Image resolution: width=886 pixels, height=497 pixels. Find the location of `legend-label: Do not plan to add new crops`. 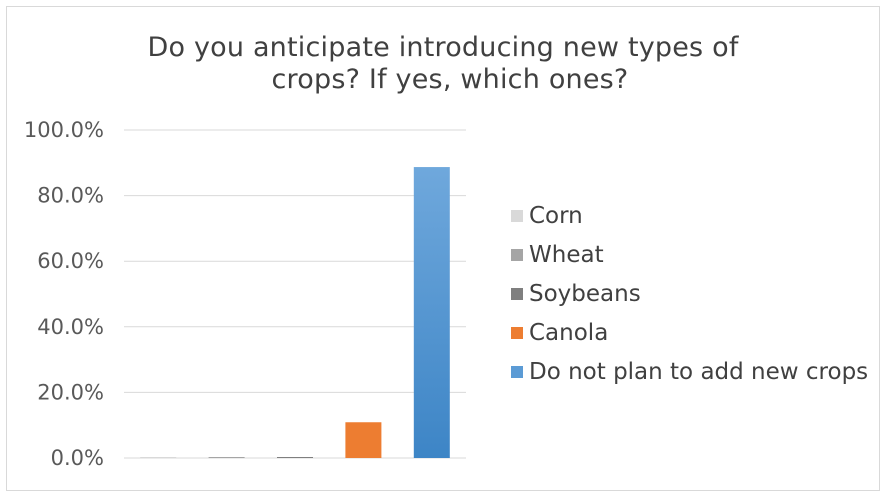

legend-label: Do not plan to add new crops is located at coordinates (699, 371).